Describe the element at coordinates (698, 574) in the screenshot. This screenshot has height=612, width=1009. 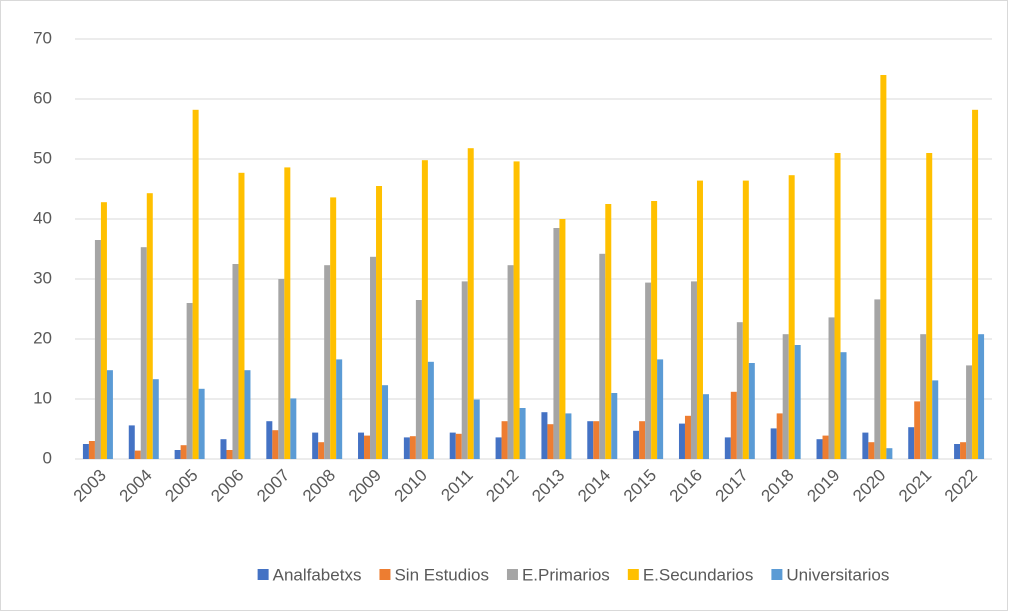
I see `legend-label: E.Secundarios` at that location.